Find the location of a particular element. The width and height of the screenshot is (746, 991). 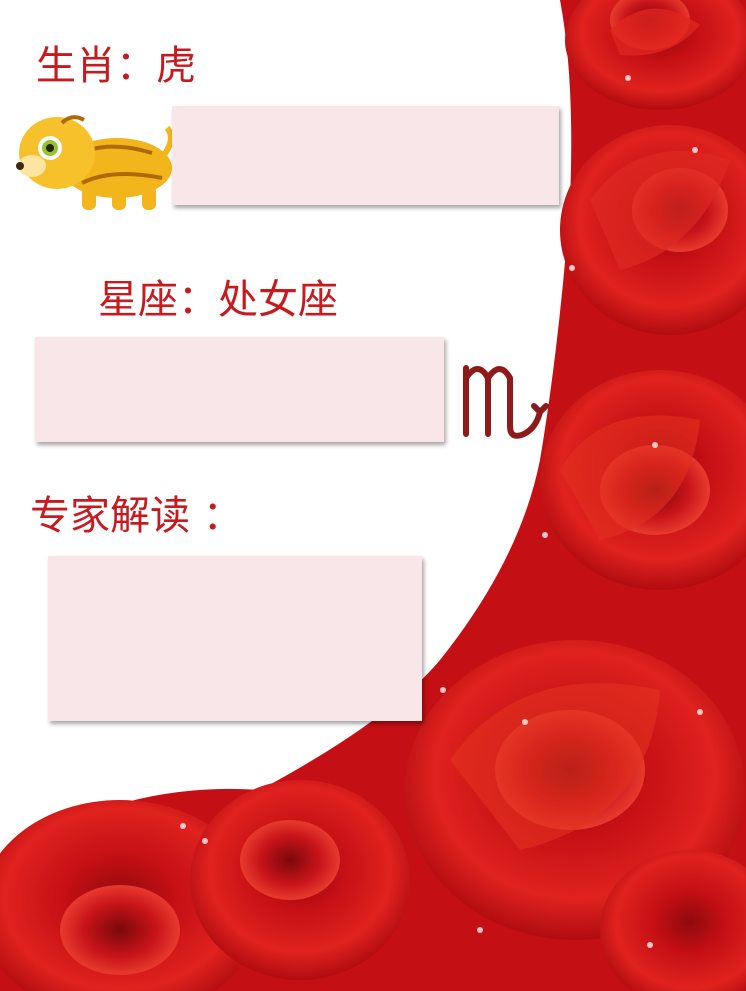

zodiac-label: 生肖：虎 is located at coordinates (116, 66).